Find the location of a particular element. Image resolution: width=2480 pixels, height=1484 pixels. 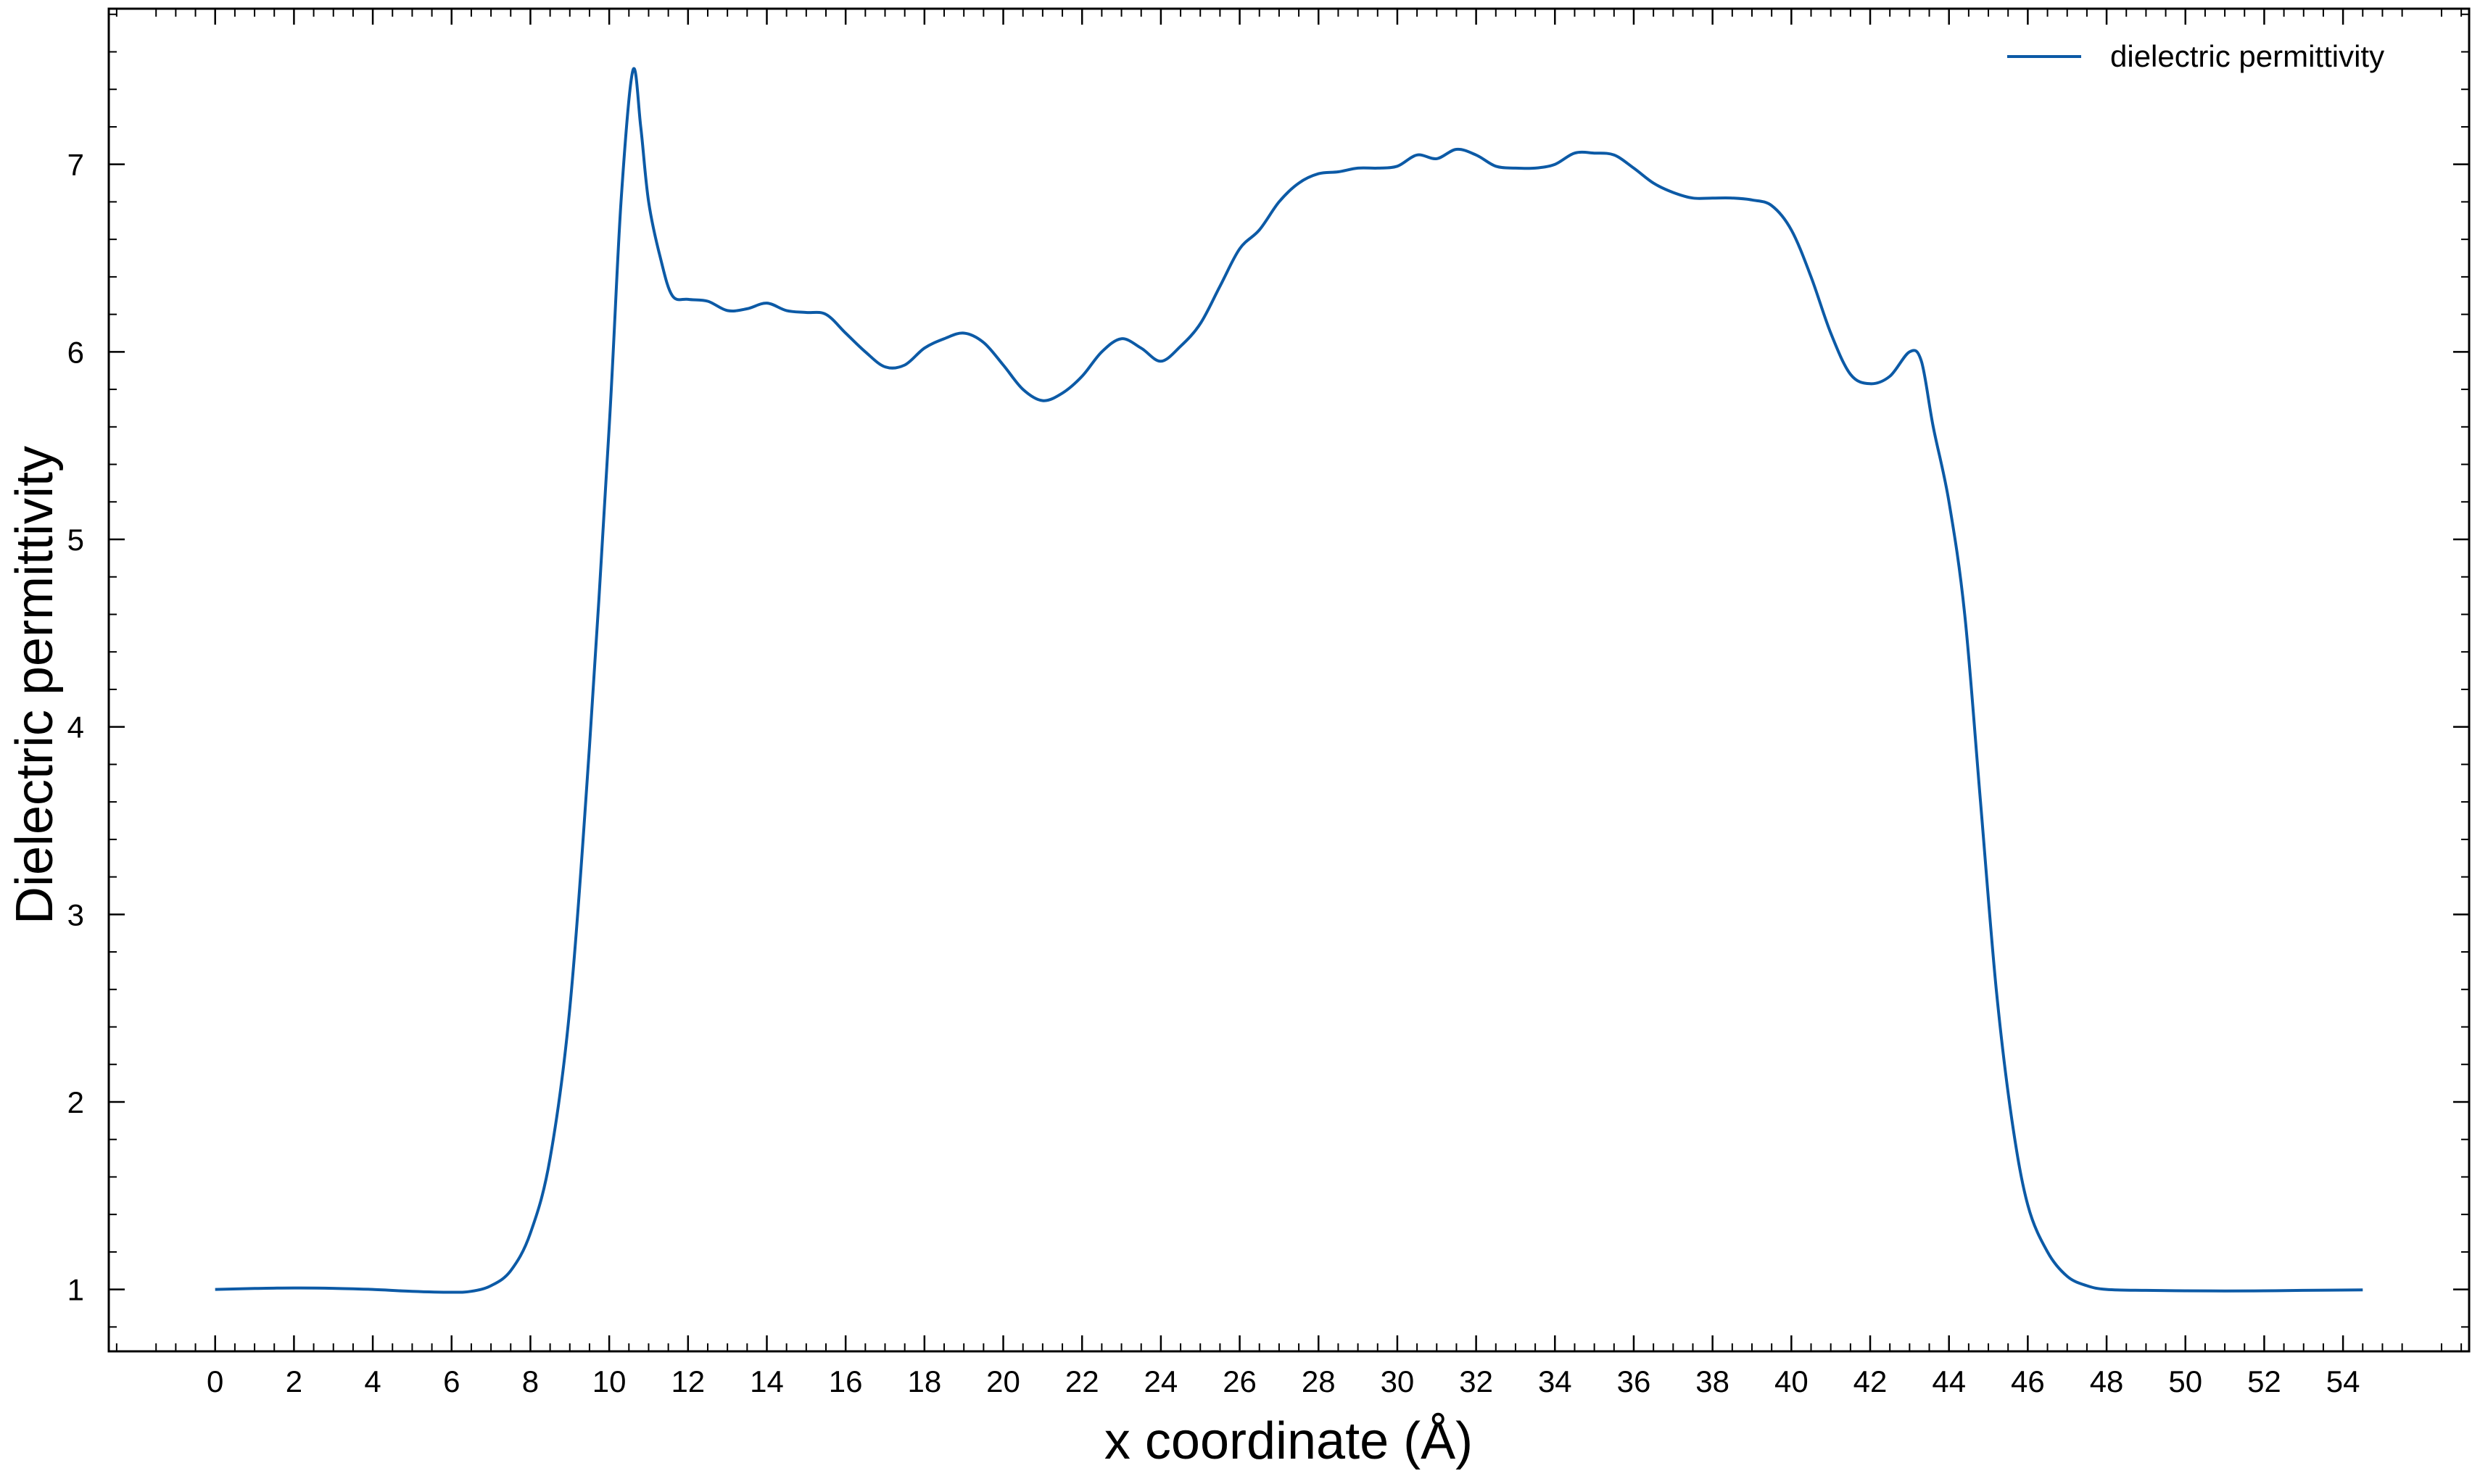

x-tick-label: 14 is located at coordinates (767, 1381).